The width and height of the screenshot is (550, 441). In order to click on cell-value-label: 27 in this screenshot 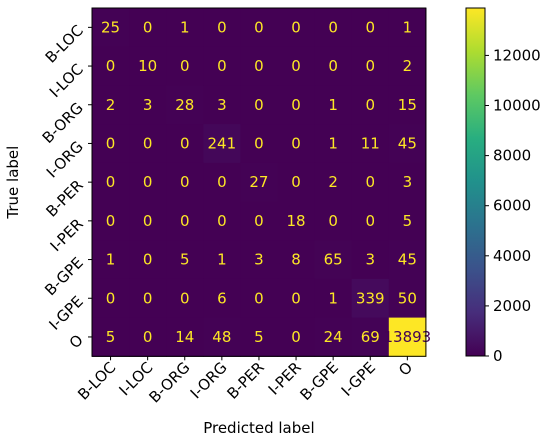, I will do `click(258, 182)`.